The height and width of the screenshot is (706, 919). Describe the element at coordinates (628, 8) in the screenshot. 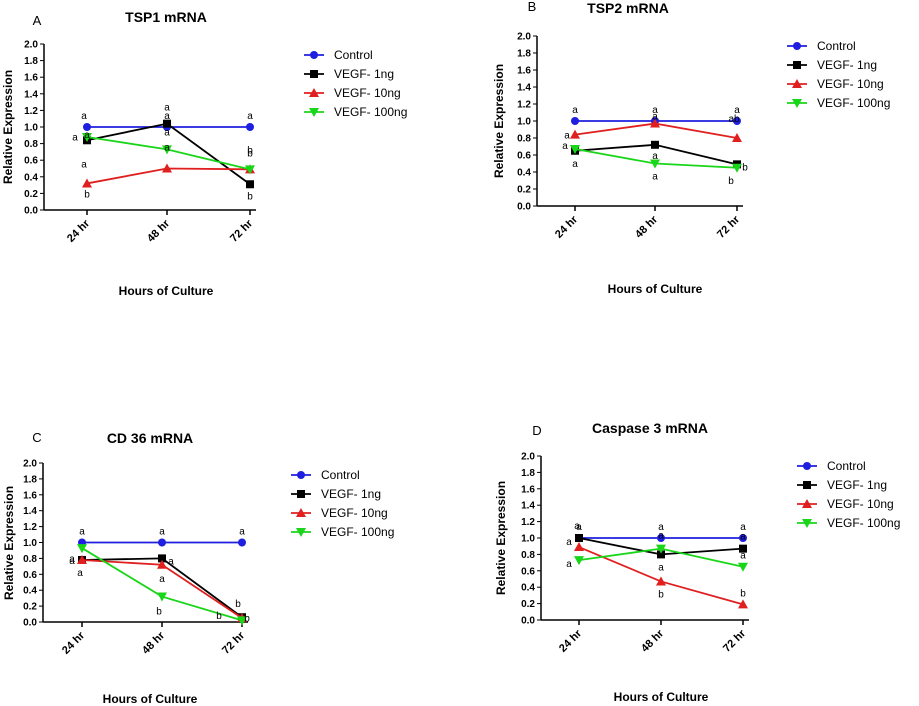

I see `chart-title: TSP2 mRNA` at that location.